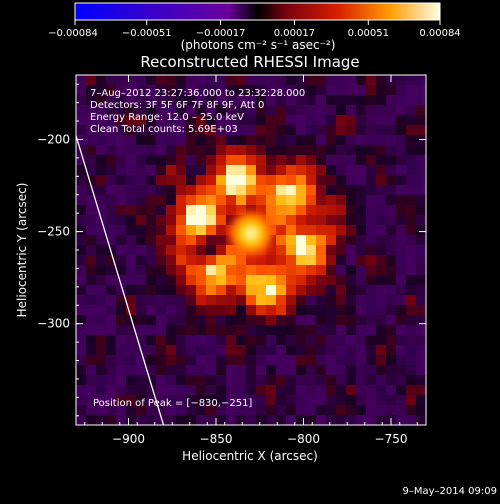  I want to click on colorbar, so click(257, 11).